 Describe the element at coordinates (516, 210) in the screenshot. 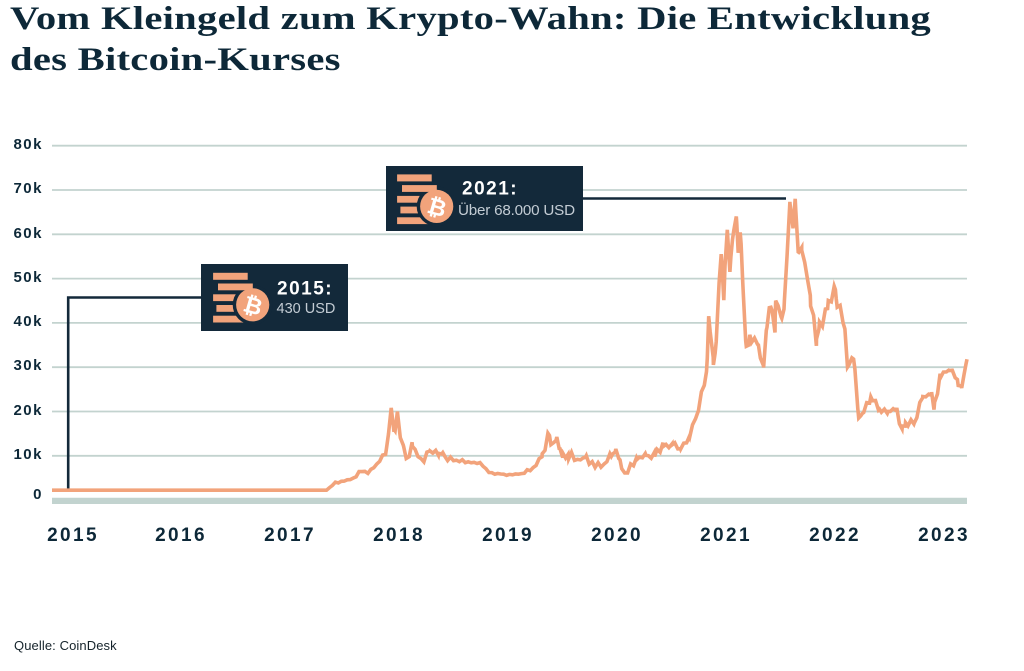

I see `svg-text: Über 68.000 USD` at that location.